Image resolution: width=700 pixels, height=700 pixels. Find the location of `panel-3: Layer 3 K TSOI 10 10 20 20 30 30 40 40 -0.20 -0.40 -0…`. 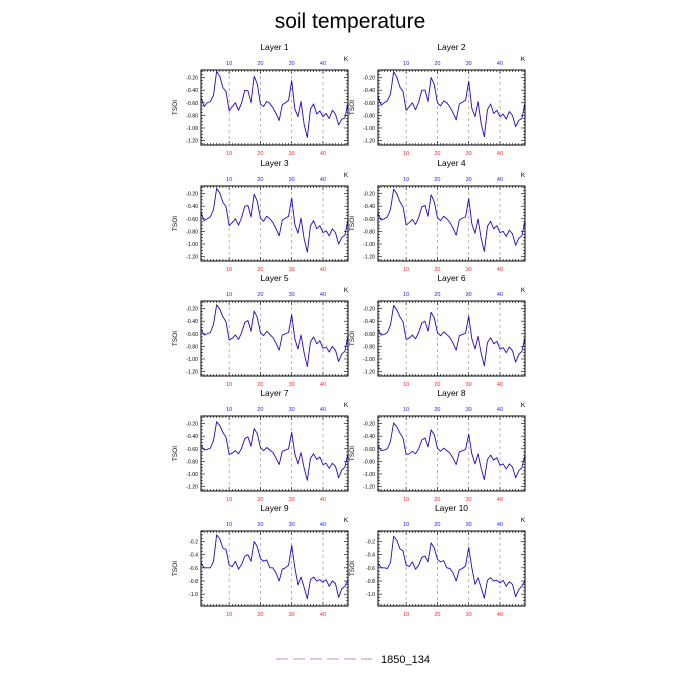

panel-3: Layer 3 K TSOI 10 10 20 20 30 30 40 40 -0.20 -0.40 -0… is located at coordinates (260, 215).